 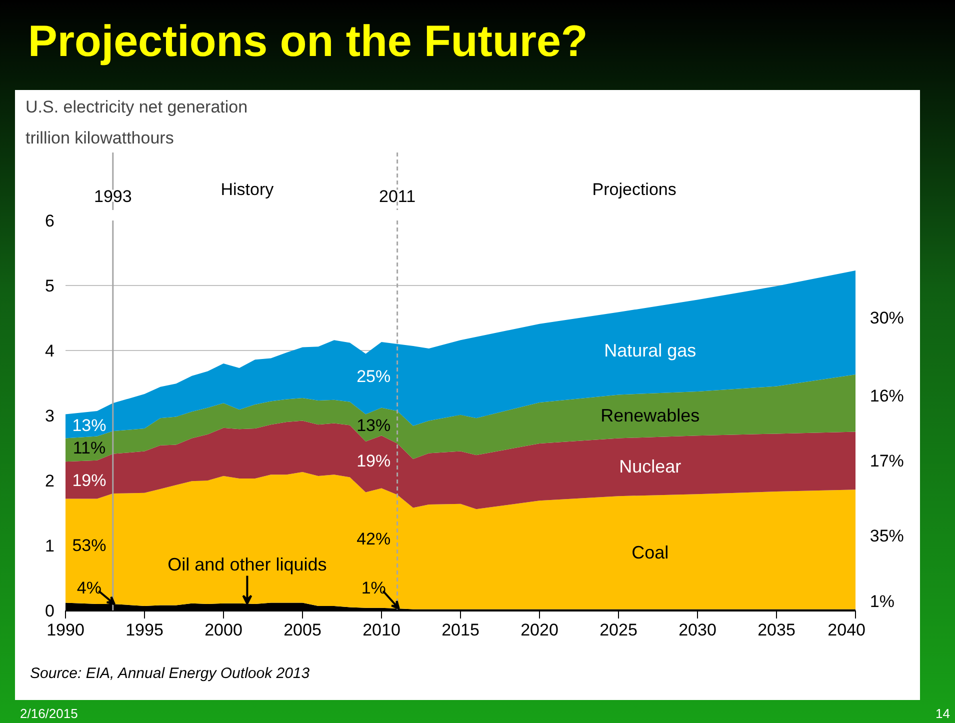 I want to click on x-tick-label: 2040, so click(x=847, y=630).